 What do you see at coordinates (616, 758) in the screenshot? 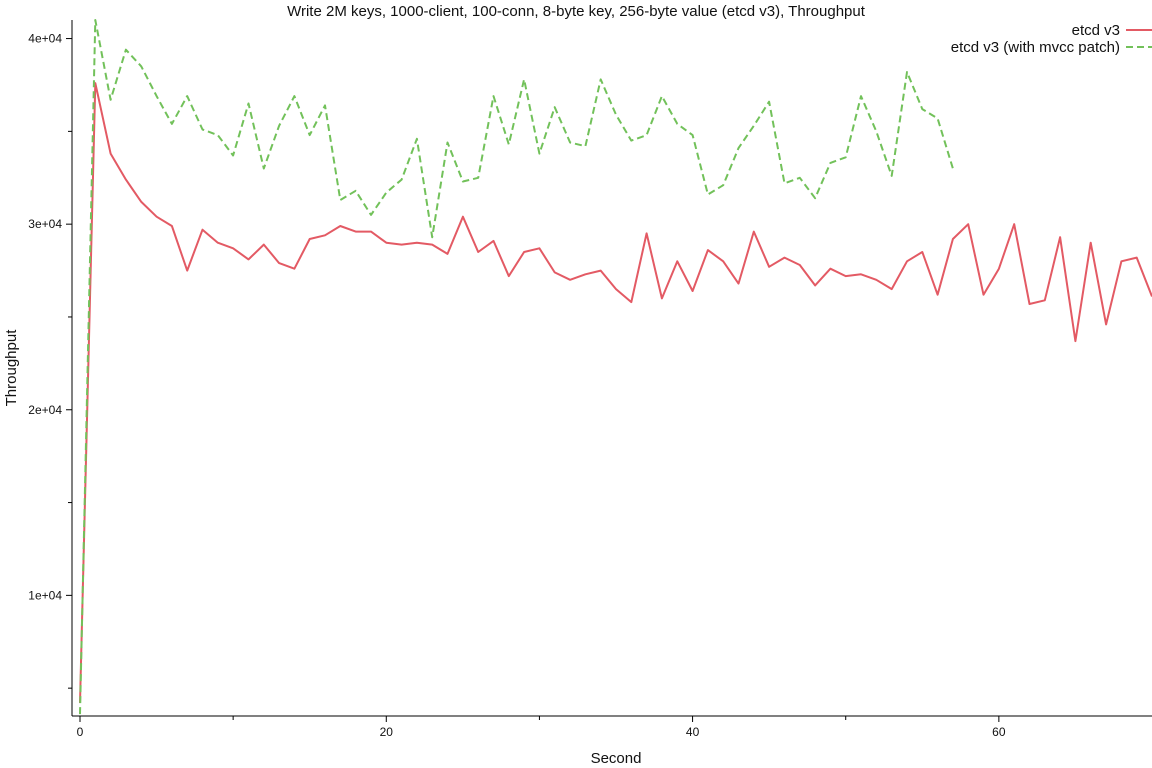
I see `x-axis-title: Second` at bounding box center [616, 758].